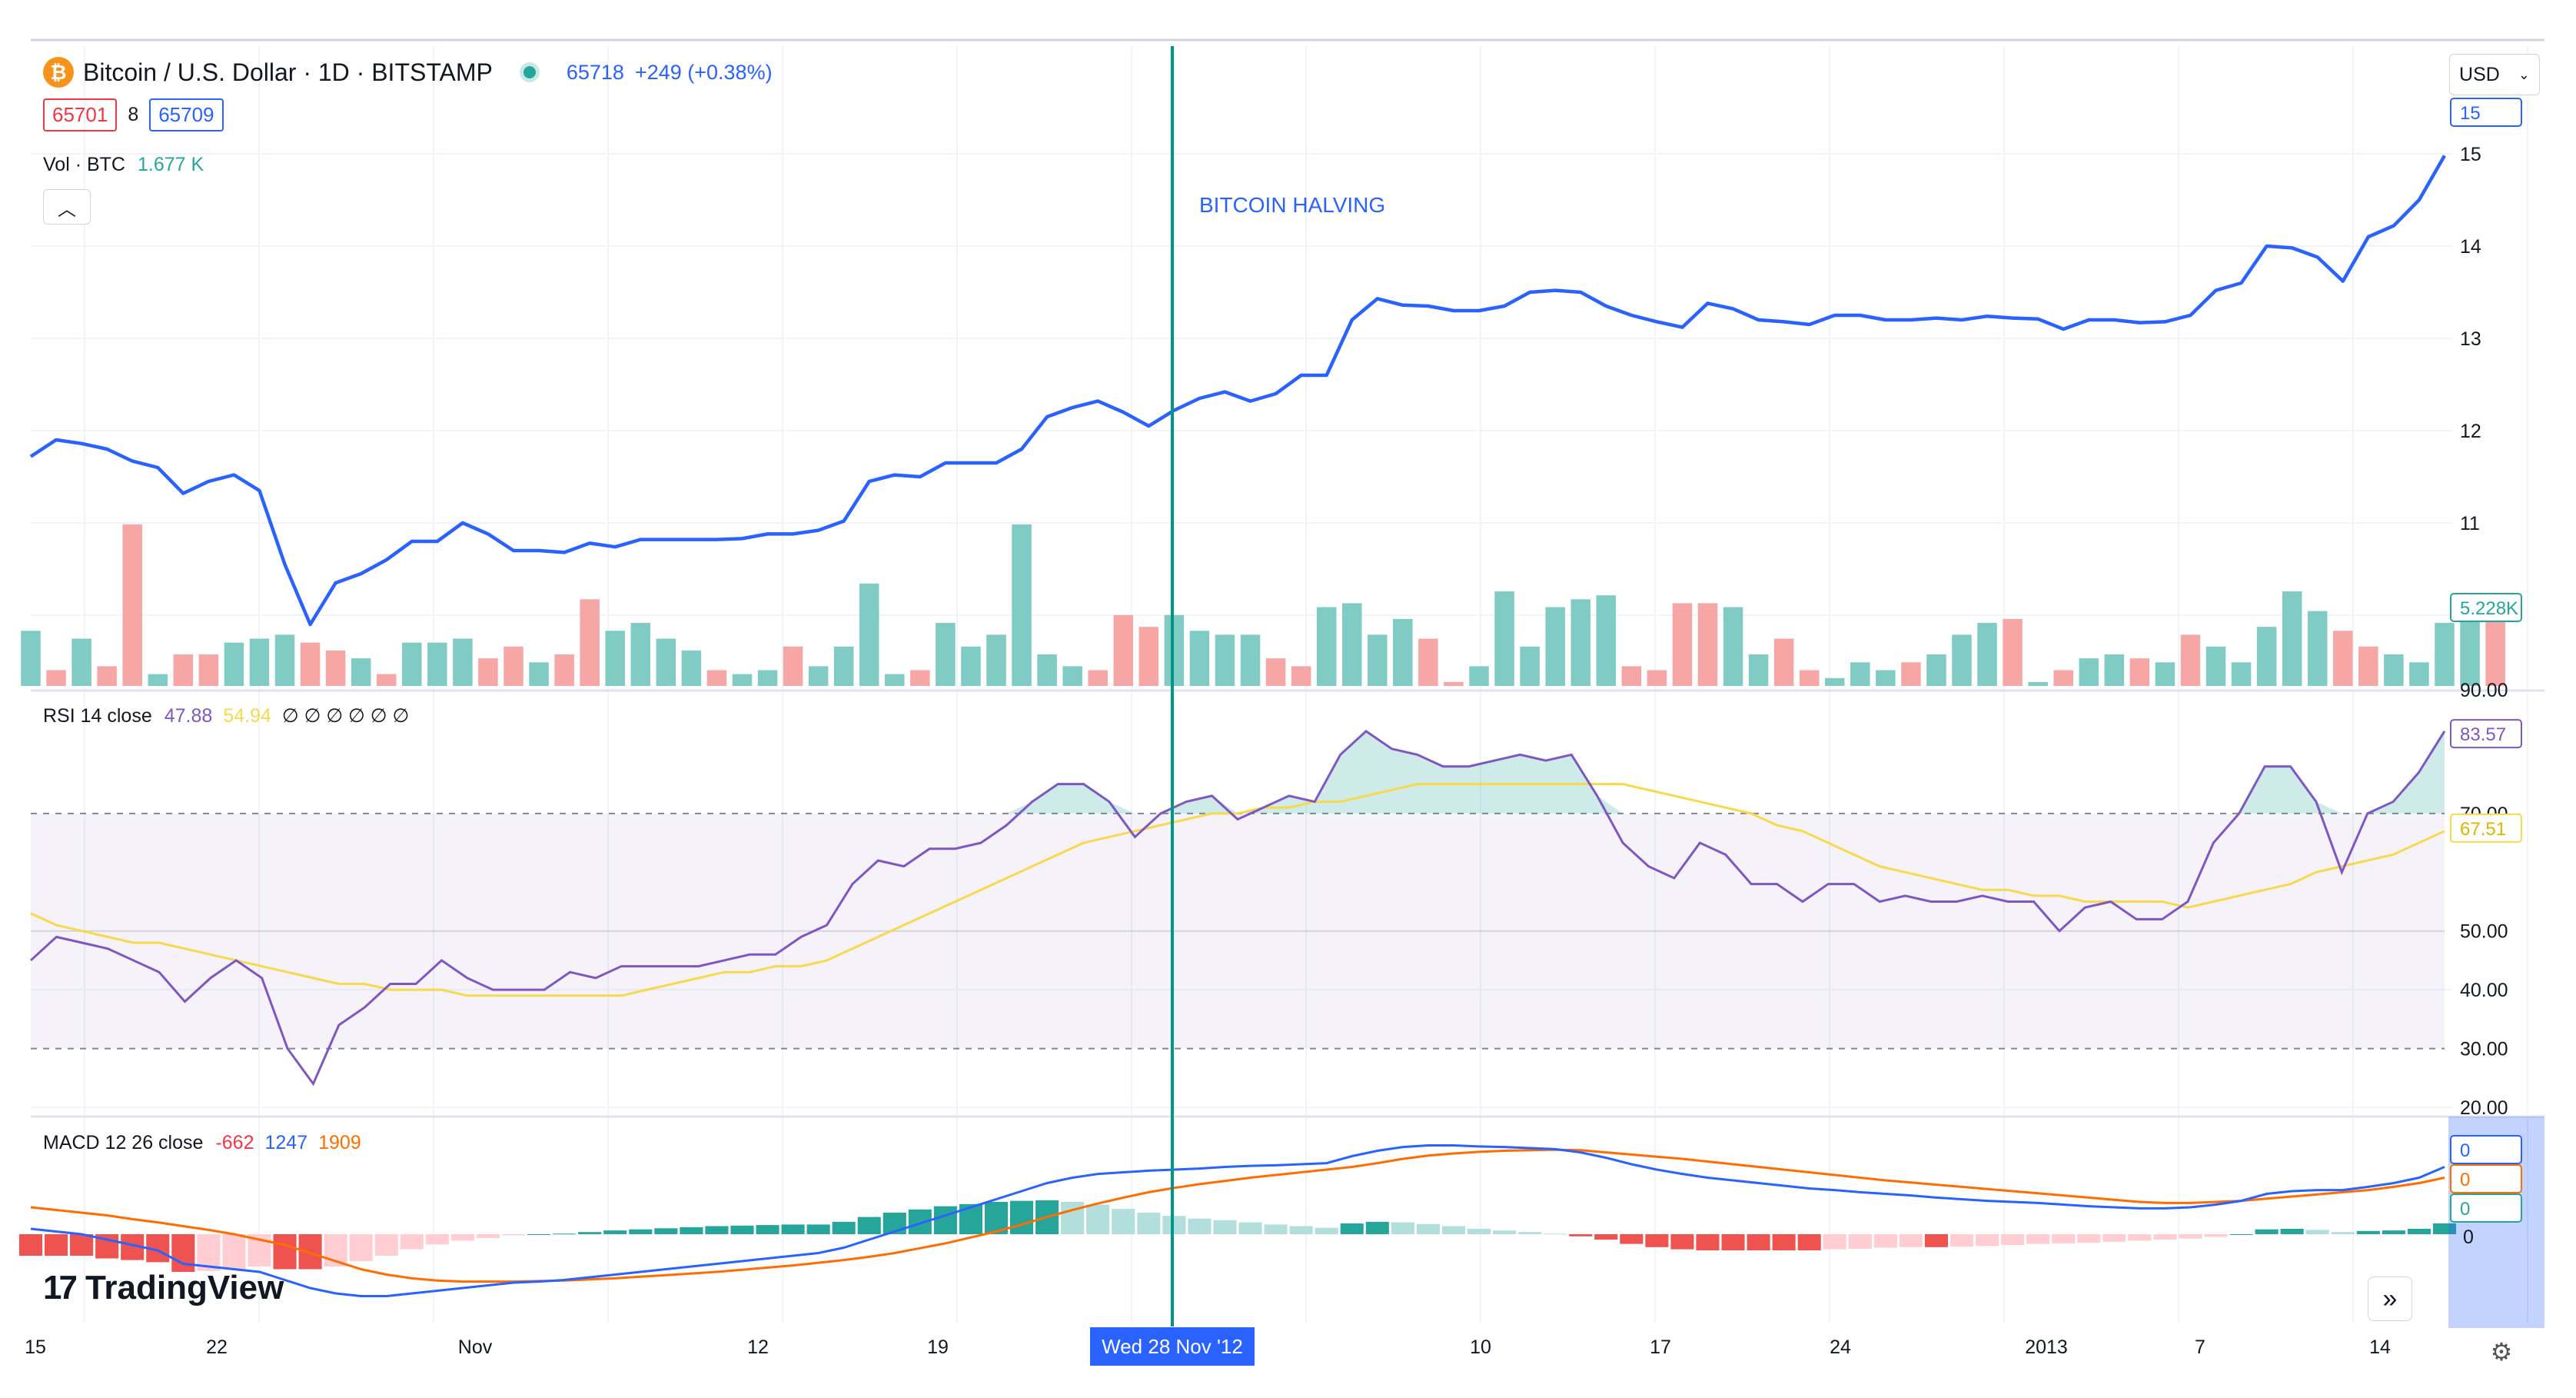 The image size is (2576, 1398). Describe the element at coordinates (2486, 1178) in the screenshot. I see `signal-value-label: 0` at that location.